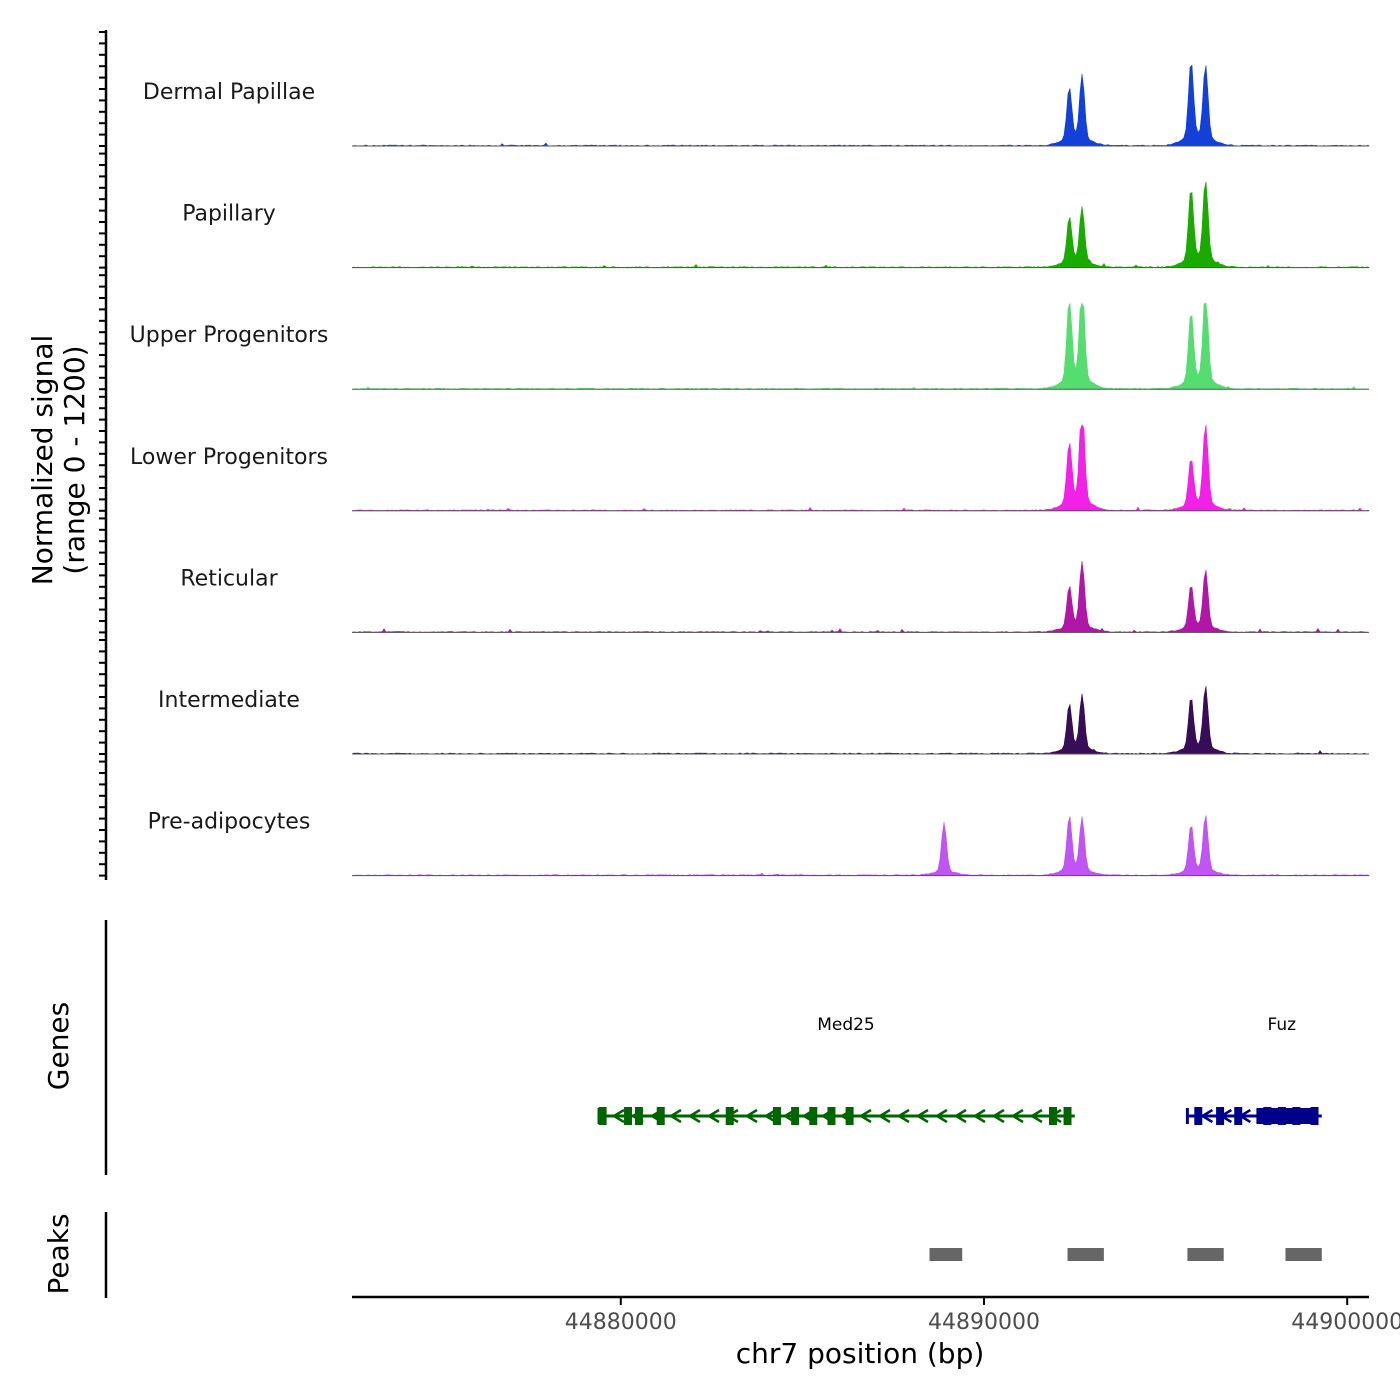 The height and width of the screenshot is (1400, 1400). What do you see at coordinates (229, 700) in the screenshot?
I see `track-label: Intermediate` at bounding box center [229, 700].